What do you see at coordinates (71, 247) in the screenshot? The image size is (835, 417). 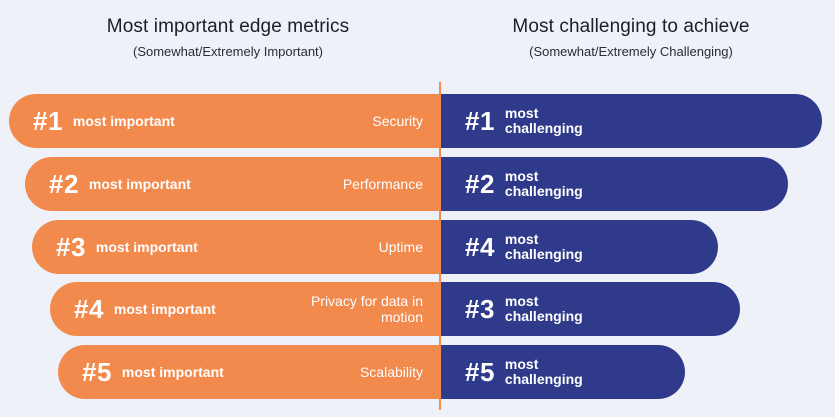 I see `important-rank: #3` at bounding box center [71, 247].